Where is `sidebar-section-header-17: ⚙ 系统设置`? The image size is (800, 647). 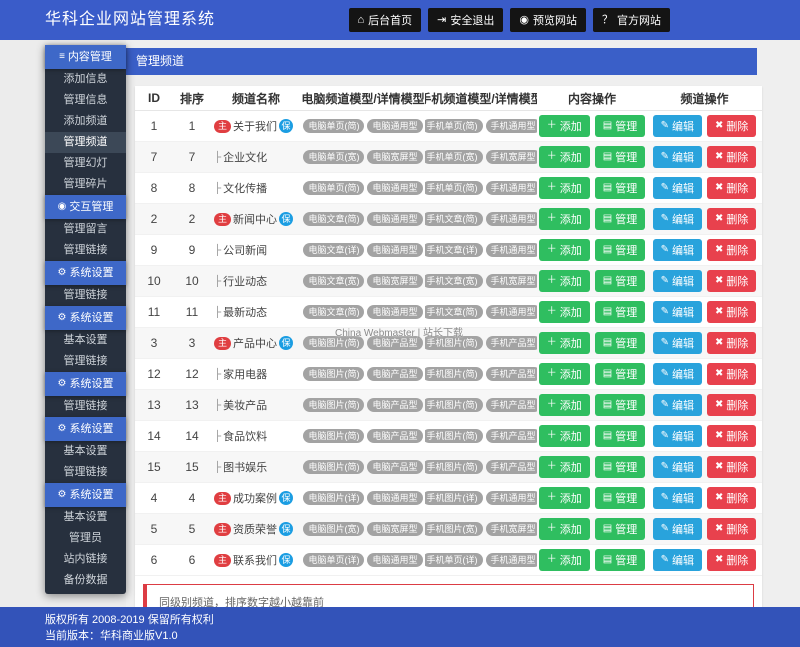 sidebar-section-header-17: ⚙ 系统设置 is located at coordinates (85, 429).